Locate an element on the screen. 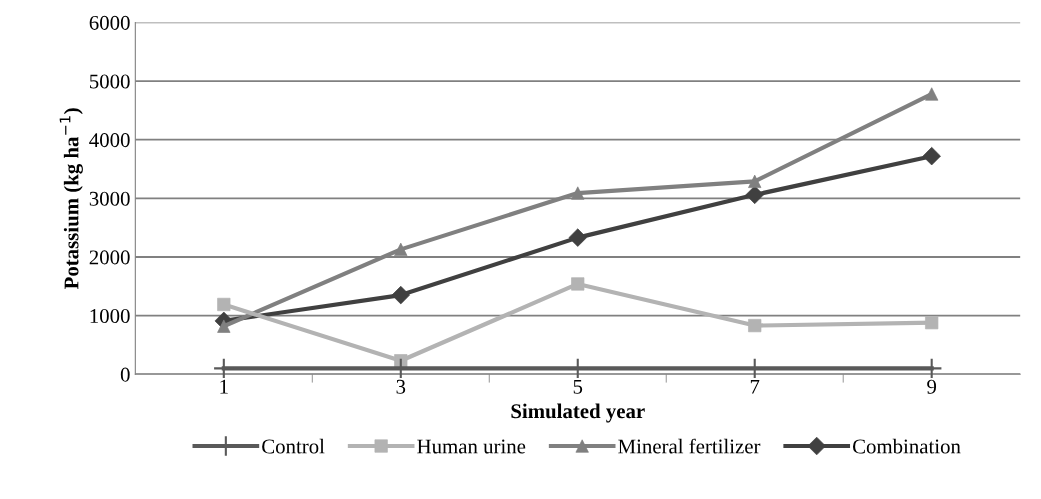  legend-label: Human urine is located at coordinates (471, 446).